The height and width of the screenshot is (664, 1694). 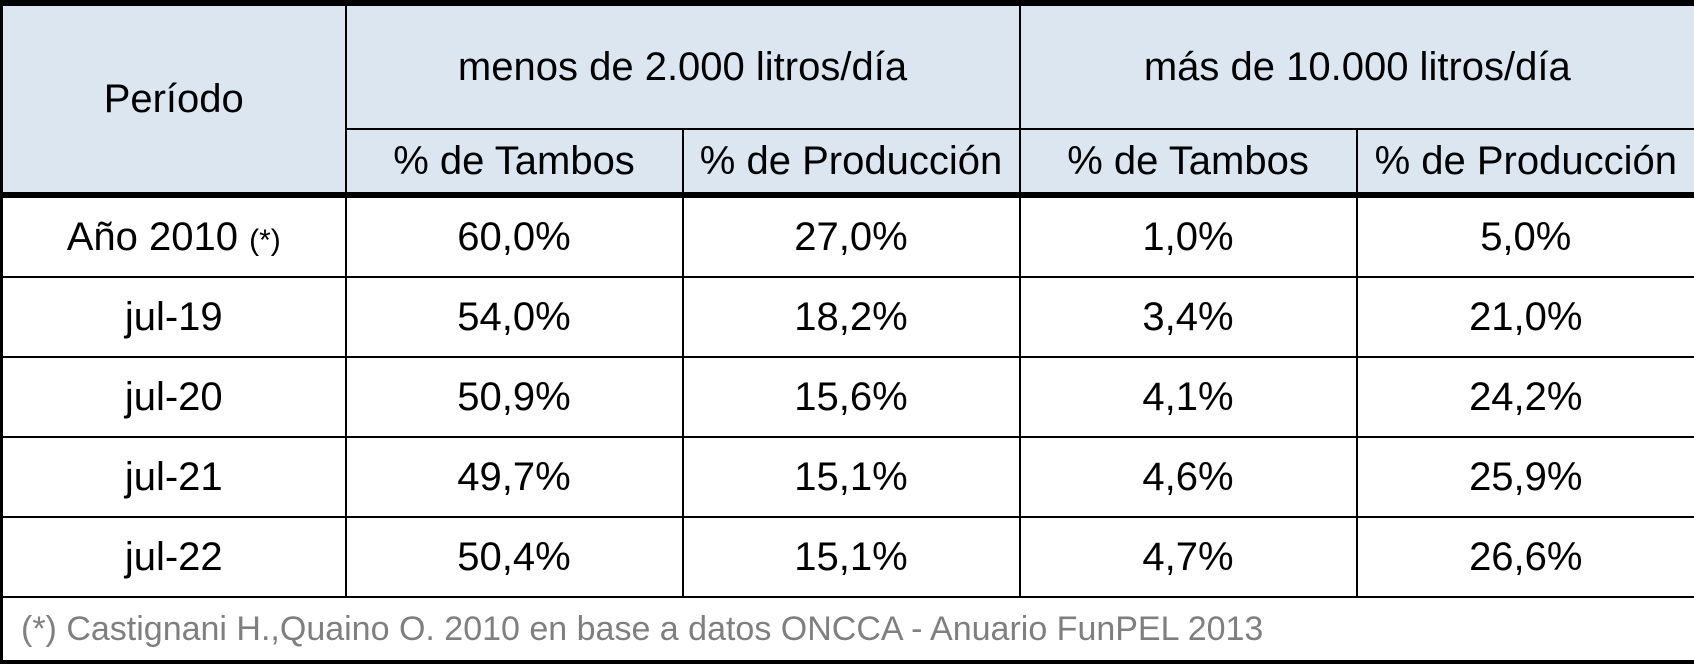 I want to click on tambos-small-cell: 50,4%, so click(x=514, y=557).